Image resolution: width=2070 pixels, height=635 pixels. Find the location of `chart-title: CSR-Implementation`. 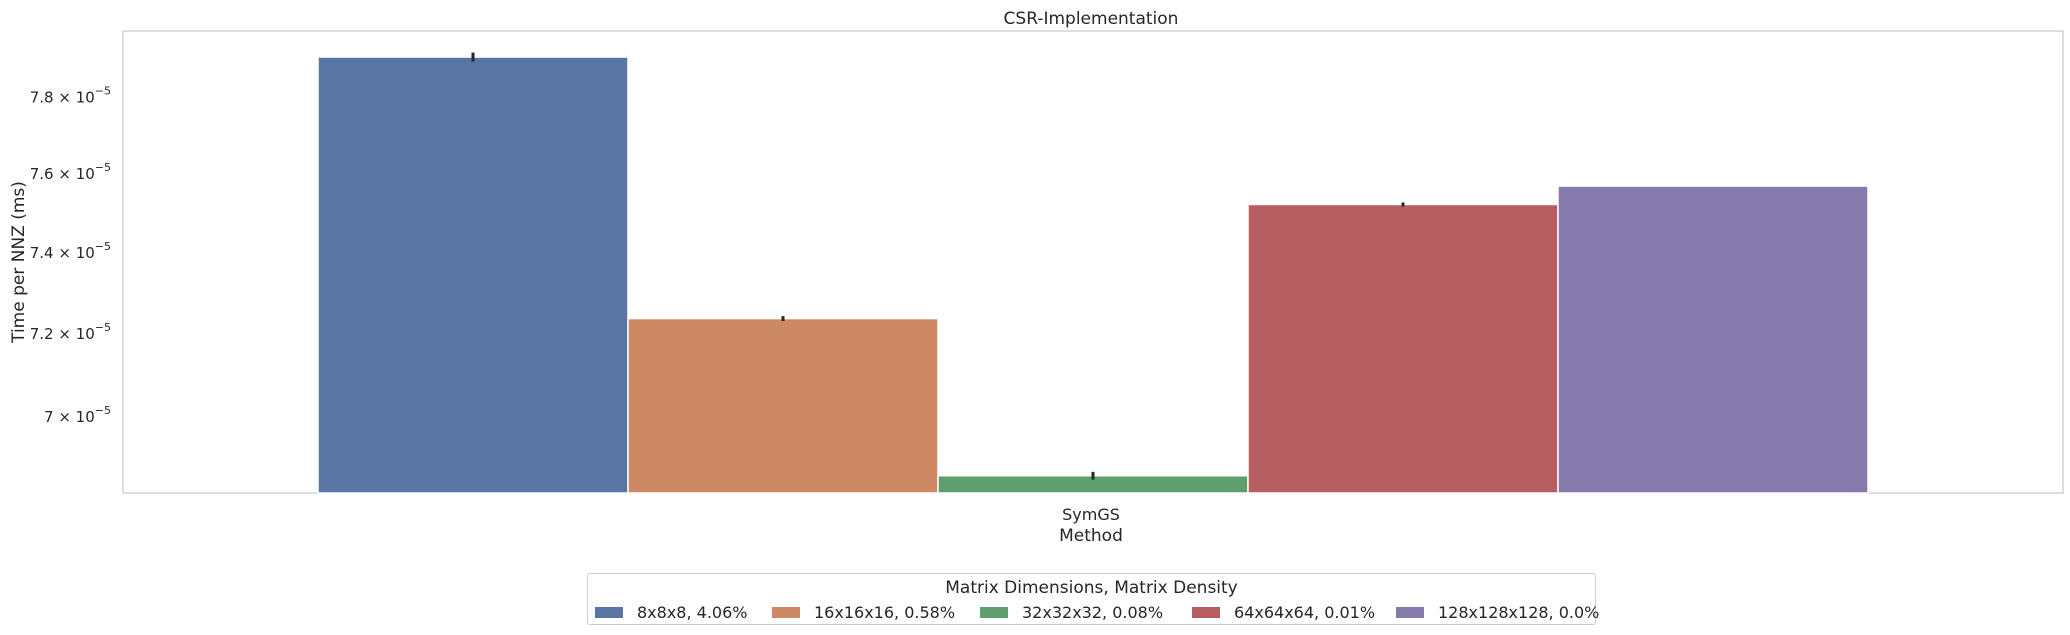

chart-title: CSR-Implementation is located at coordinates (1091, 19).